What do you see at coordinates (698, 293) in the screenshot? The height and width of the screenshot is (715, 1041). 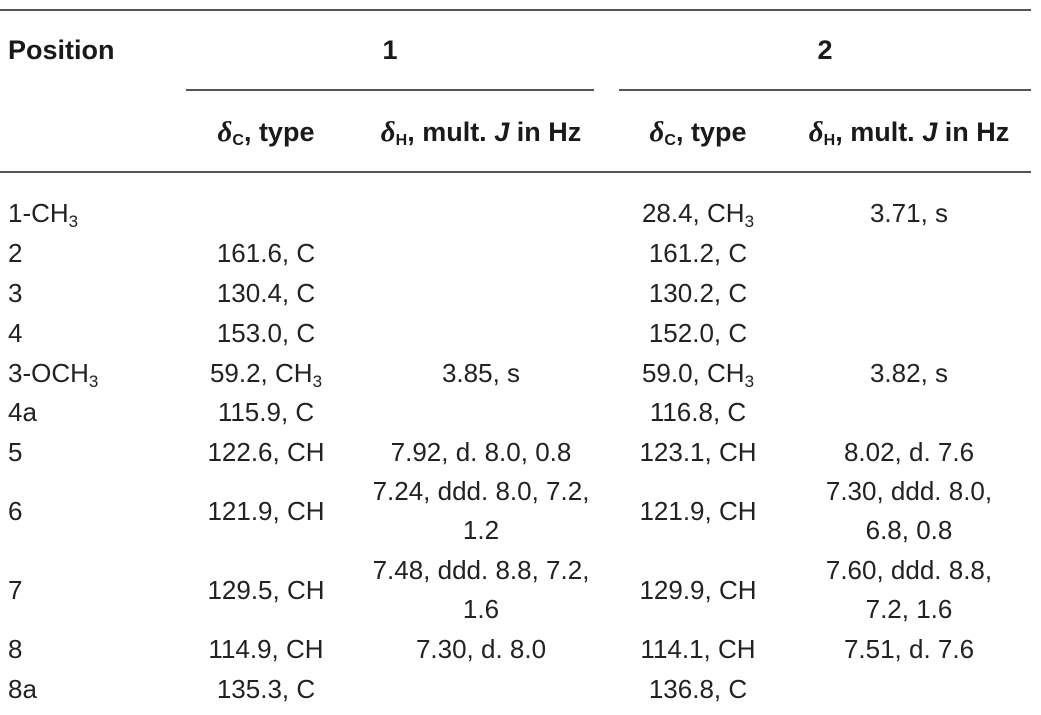 I see `compound-2-carbon-cell: 130.2, C` at bounding box center [698, 293].